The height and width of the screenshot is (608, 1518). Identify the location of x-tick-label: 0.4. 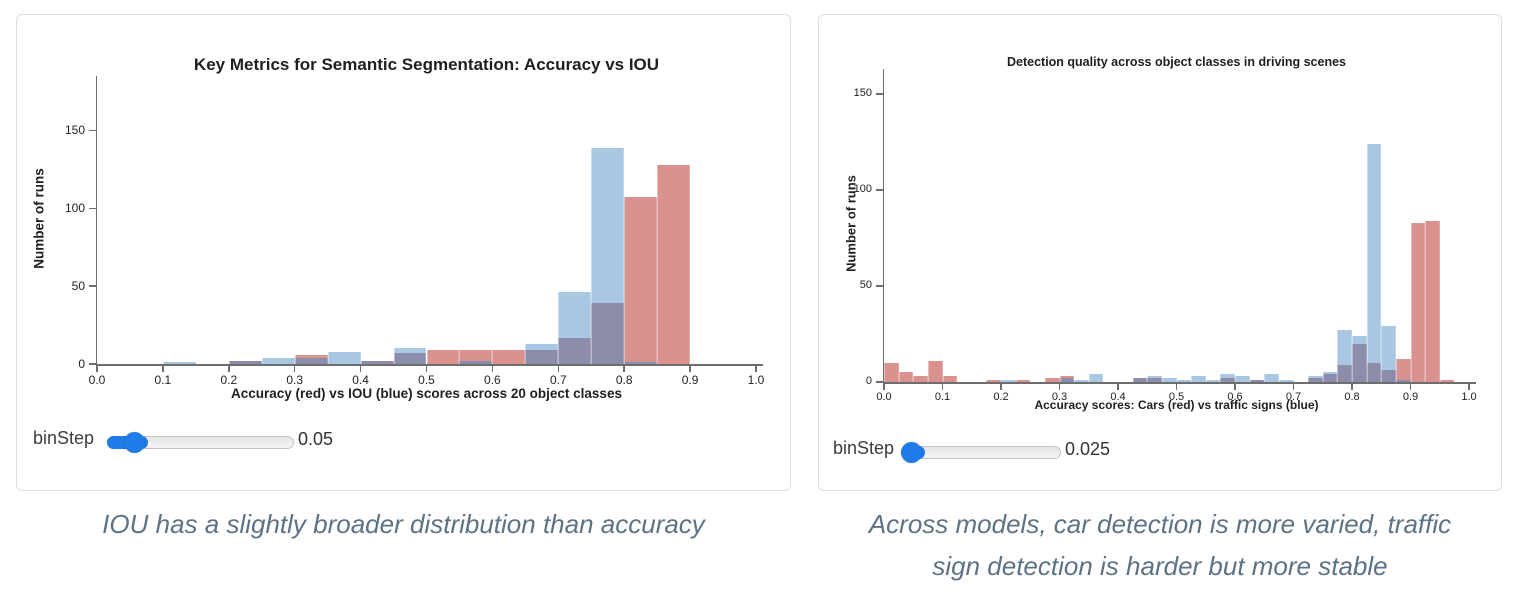
(1118, 397).